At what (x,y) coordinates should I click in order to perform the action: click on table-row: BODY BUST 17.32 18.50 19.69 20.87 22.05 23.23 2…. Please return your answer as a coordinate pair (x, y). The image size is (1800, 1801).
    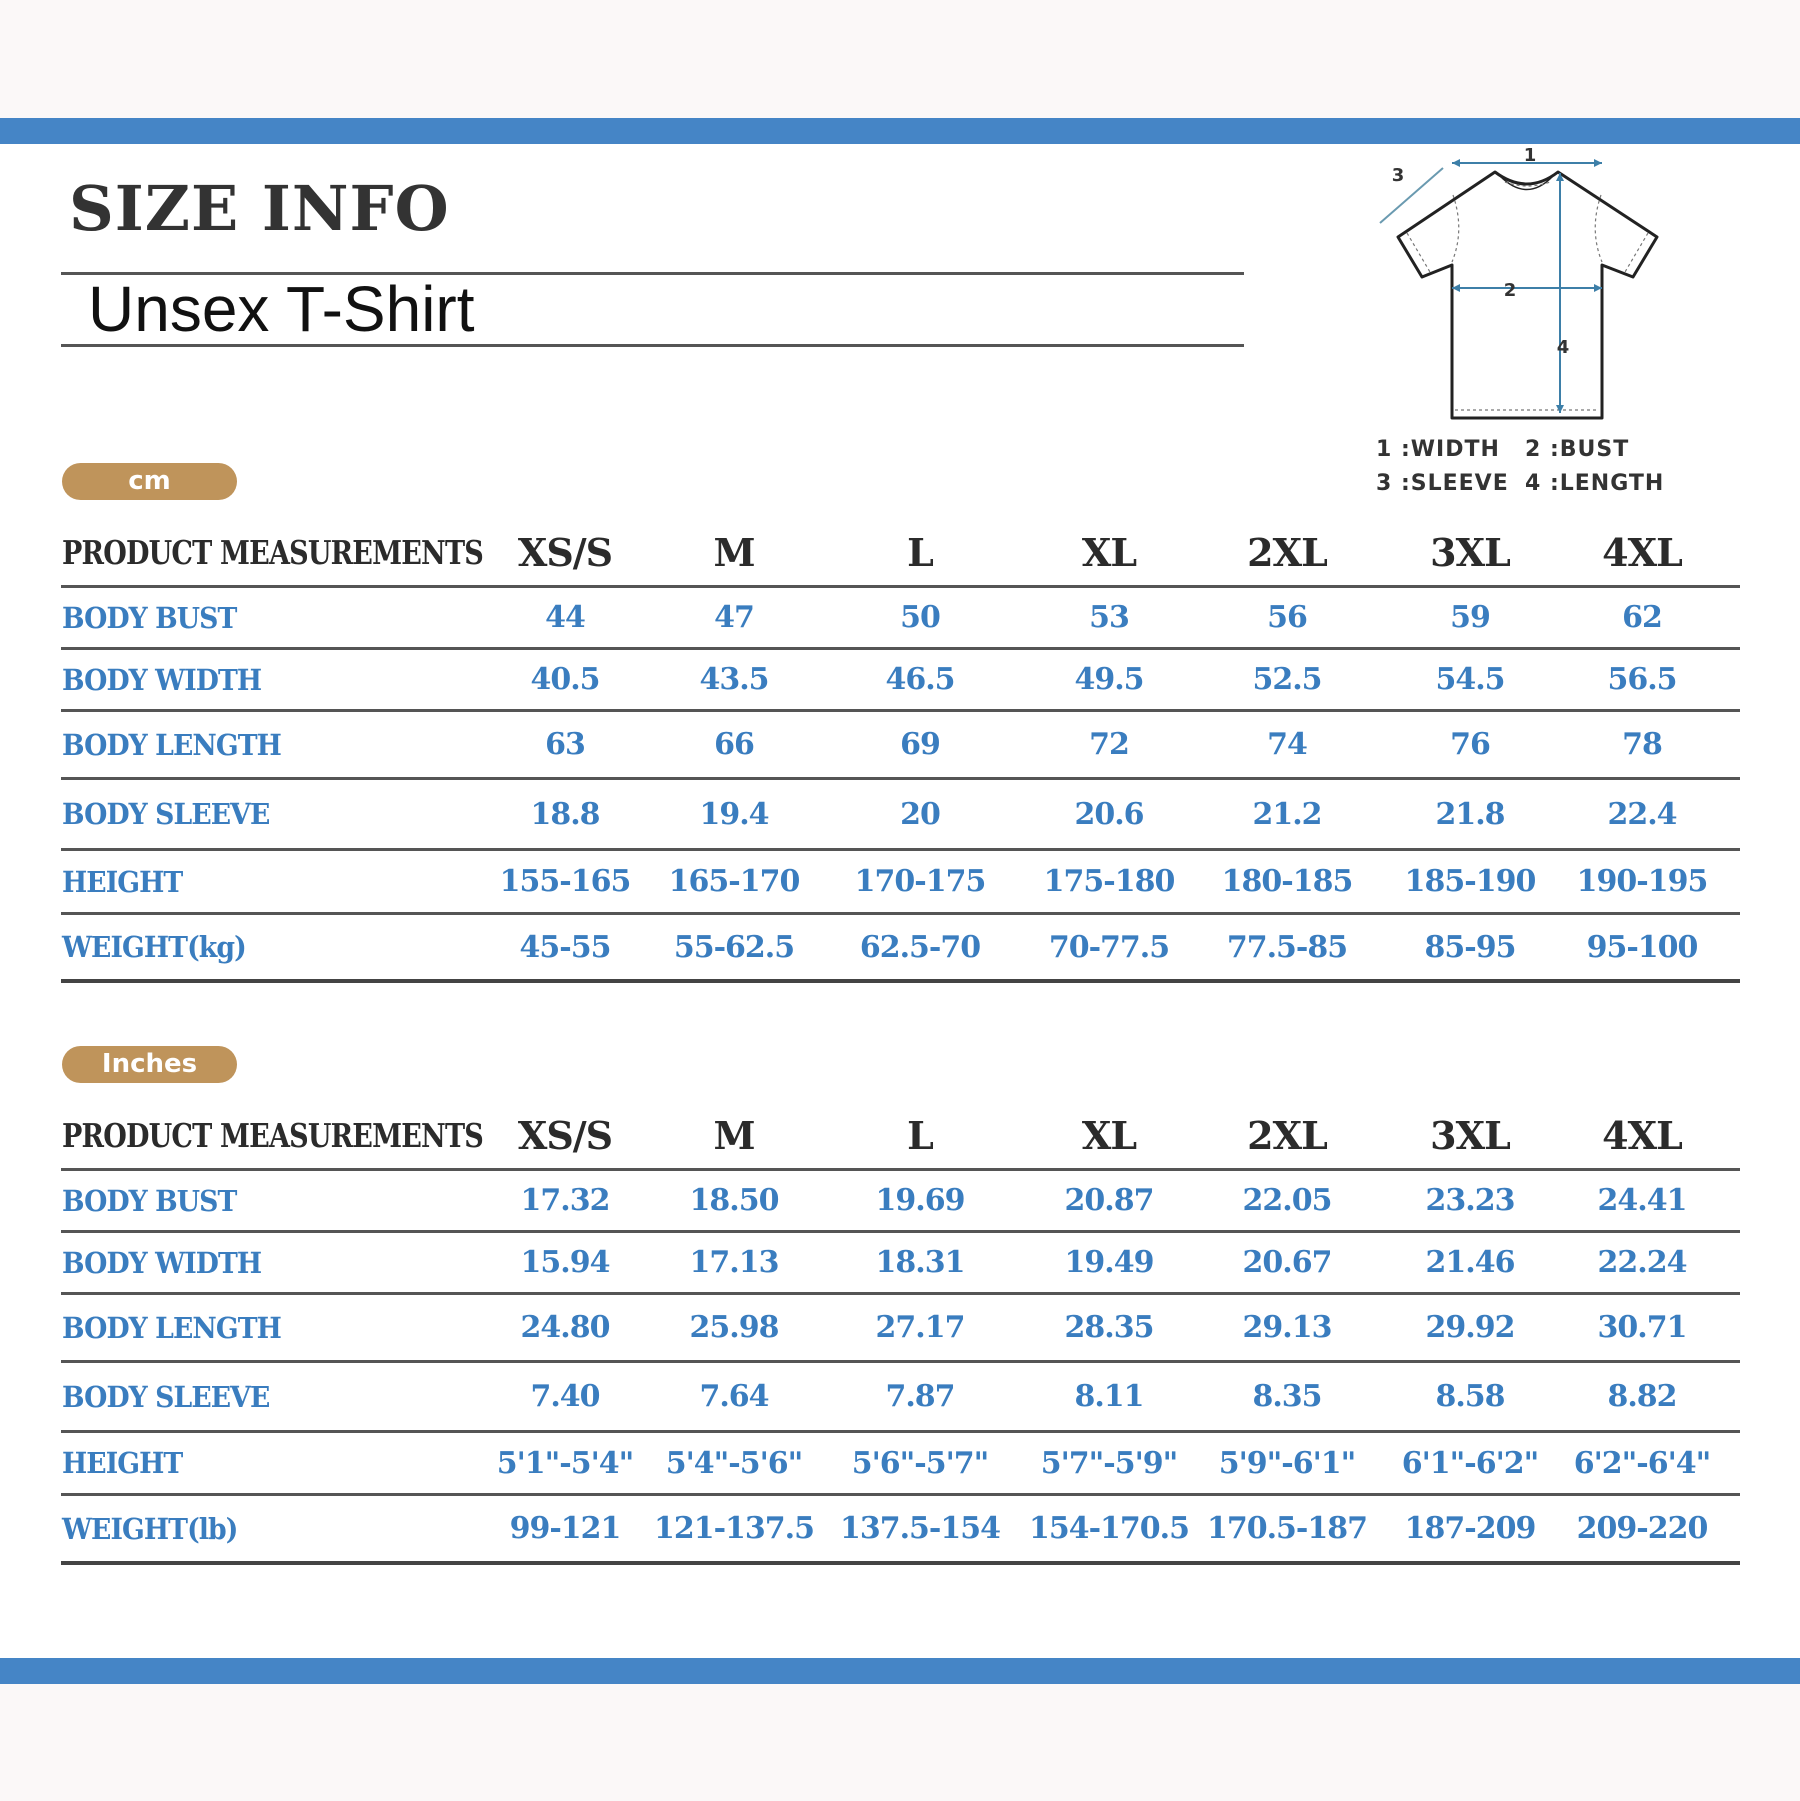
    Looking at the image, I should click on (900, 1202).